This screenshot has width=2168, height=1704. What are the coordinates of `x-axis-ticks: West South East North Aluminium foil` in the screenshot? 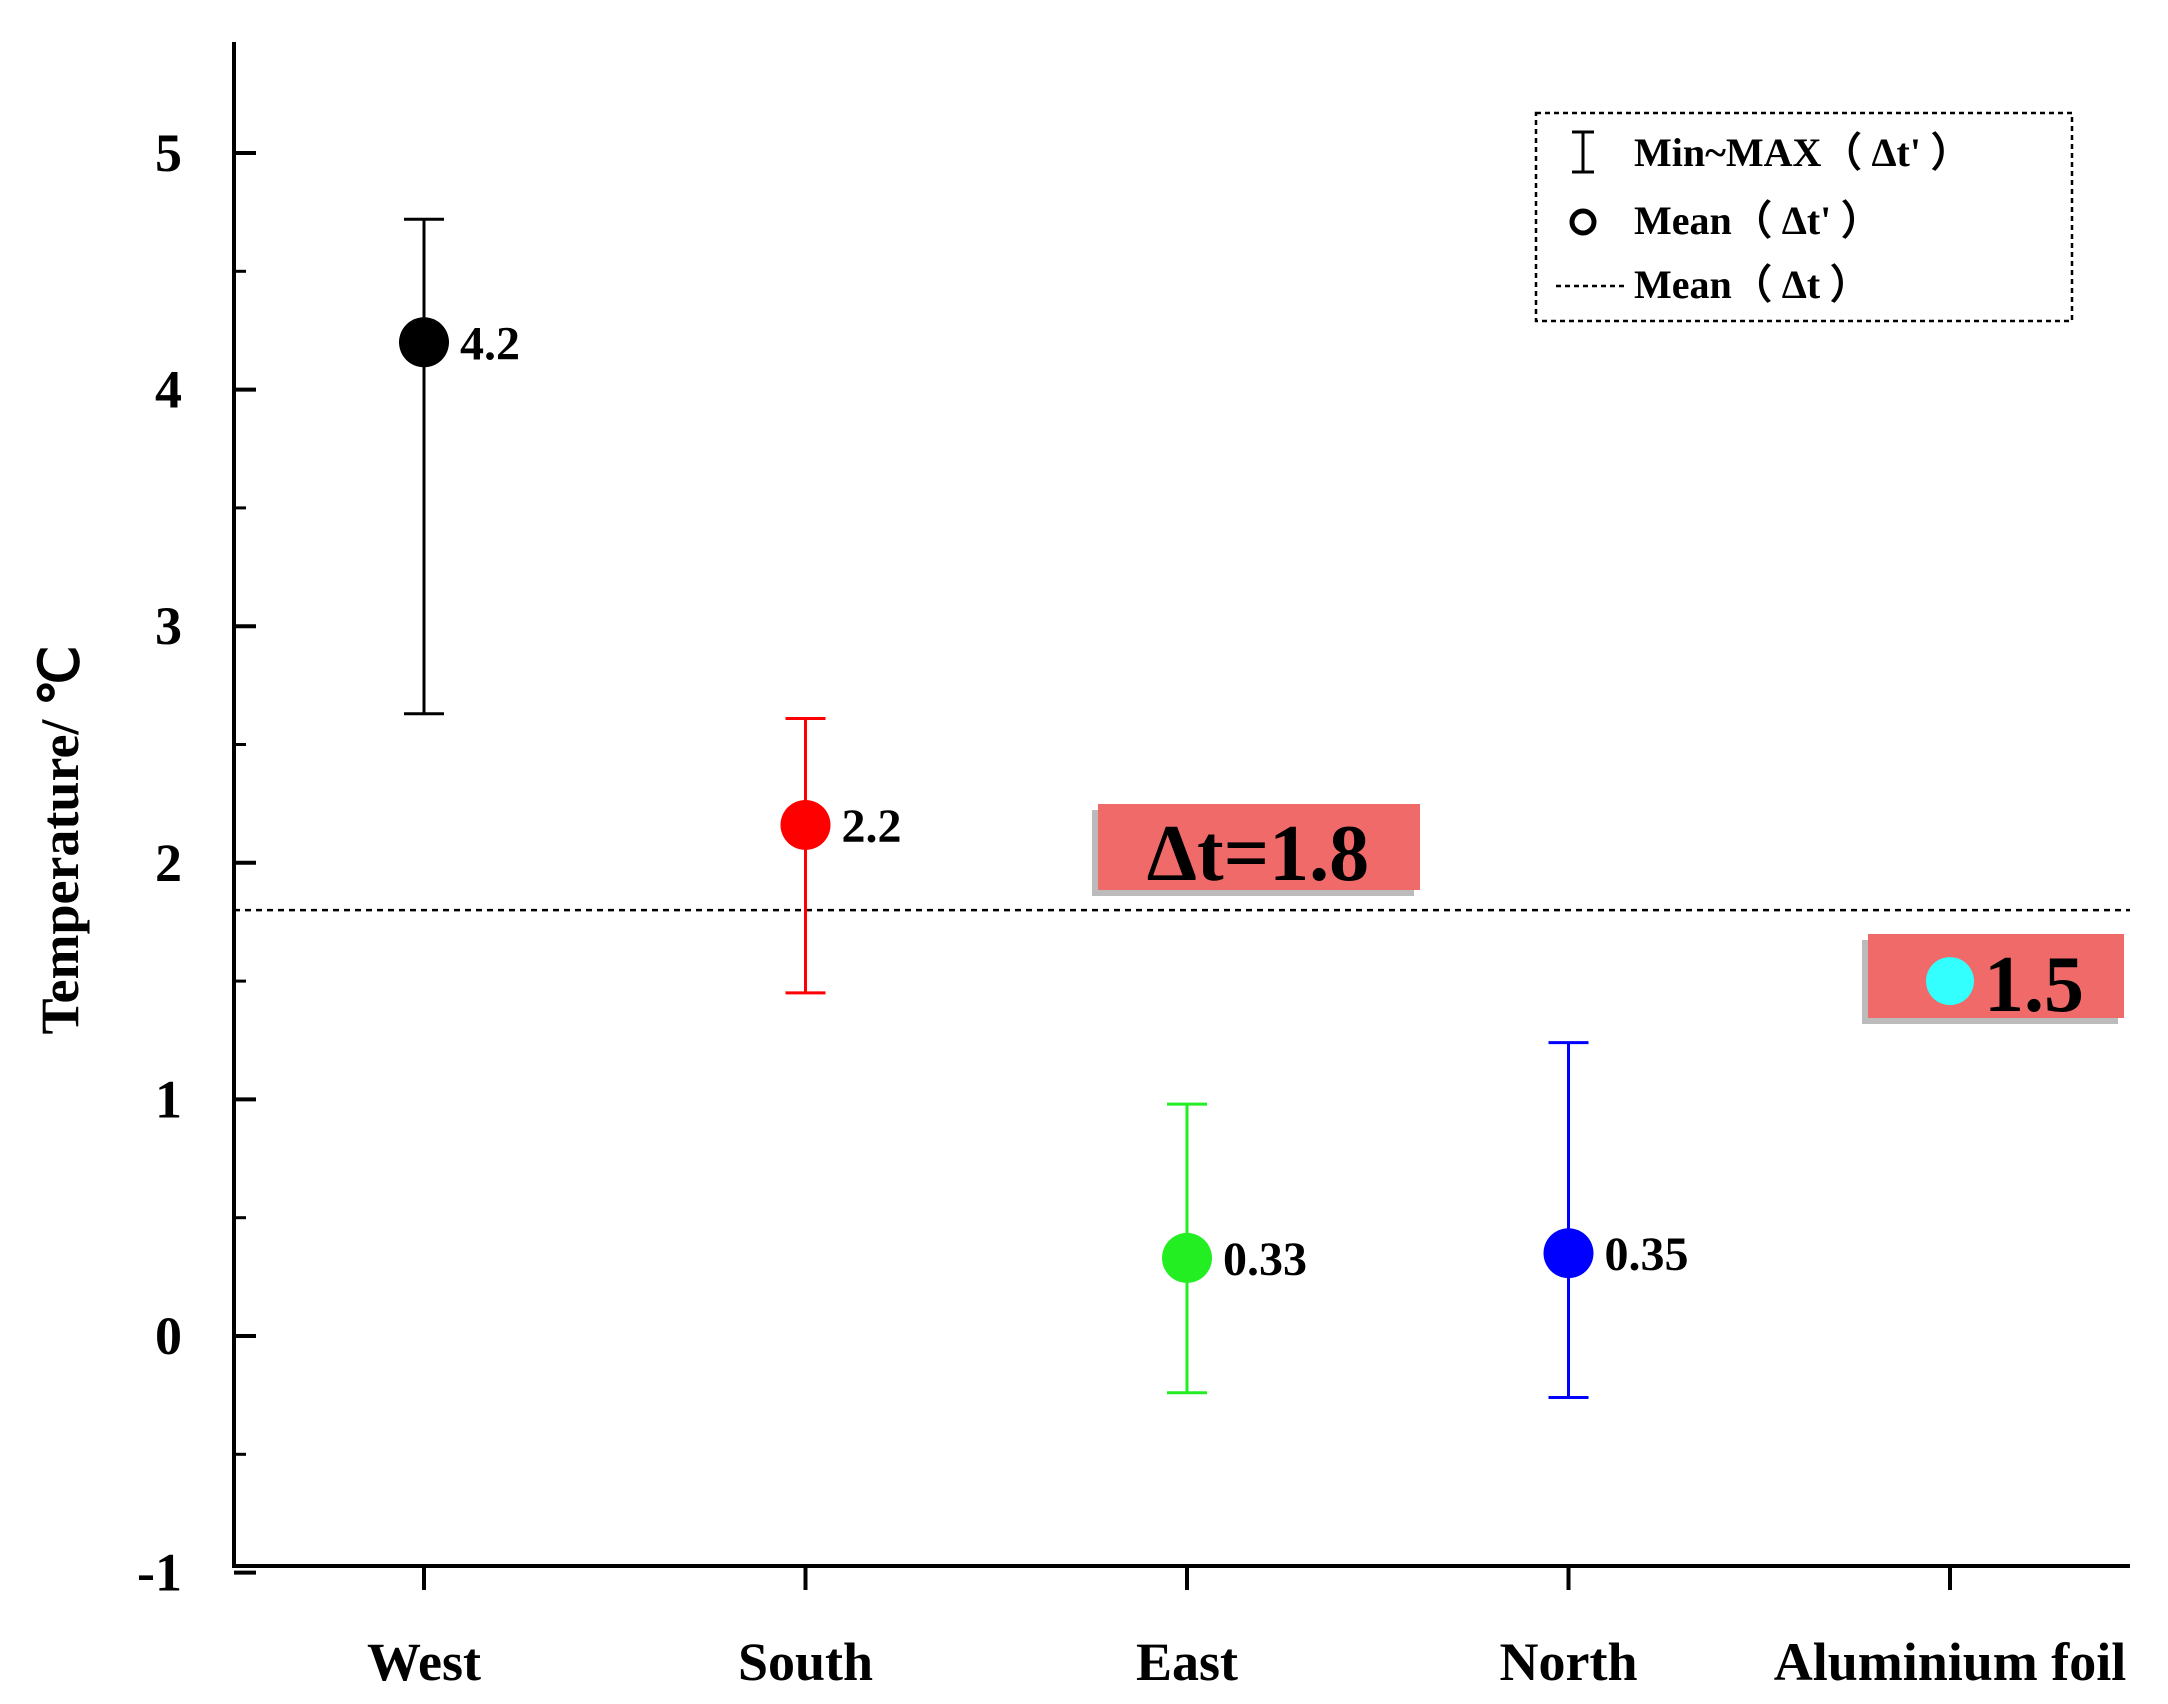 It's located at (1246, 1629).